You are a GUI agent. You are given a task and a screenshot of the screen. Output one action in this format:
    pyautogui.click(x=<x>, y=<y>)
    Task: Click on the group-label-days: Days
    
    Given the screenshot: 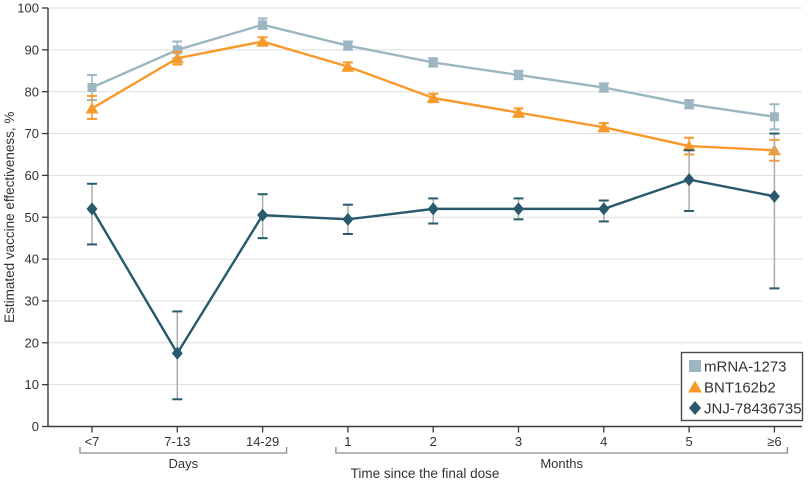 What is the action you would take?
    pyautogui.click(x=183, y=463)
    